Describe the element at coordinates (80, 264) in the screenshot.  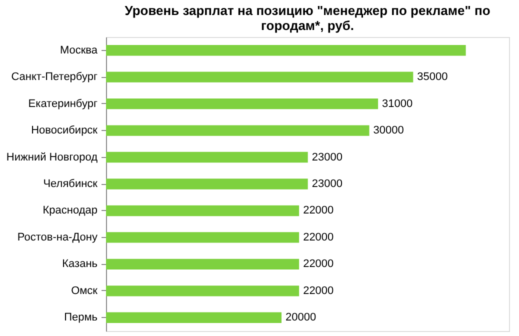
I see `y-tick-label: Казань` at that location.